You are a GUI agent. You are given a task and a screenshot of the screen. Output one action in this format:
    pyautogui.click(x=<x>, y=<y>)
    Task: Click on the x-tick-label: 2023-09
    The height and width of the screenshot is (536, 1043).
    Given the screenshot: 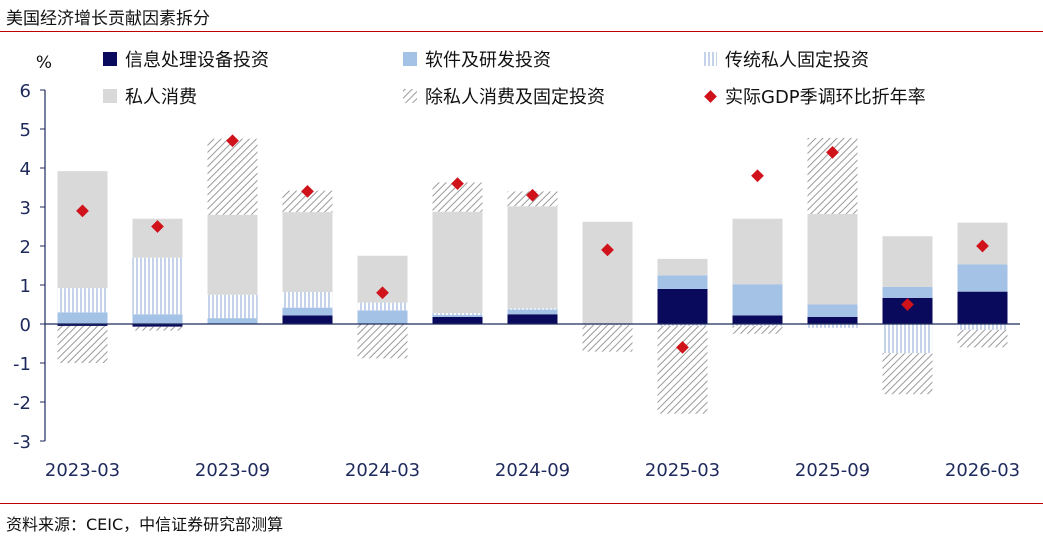 What is the action you would take?
    pyautogui.click(x=232, y=470)
    